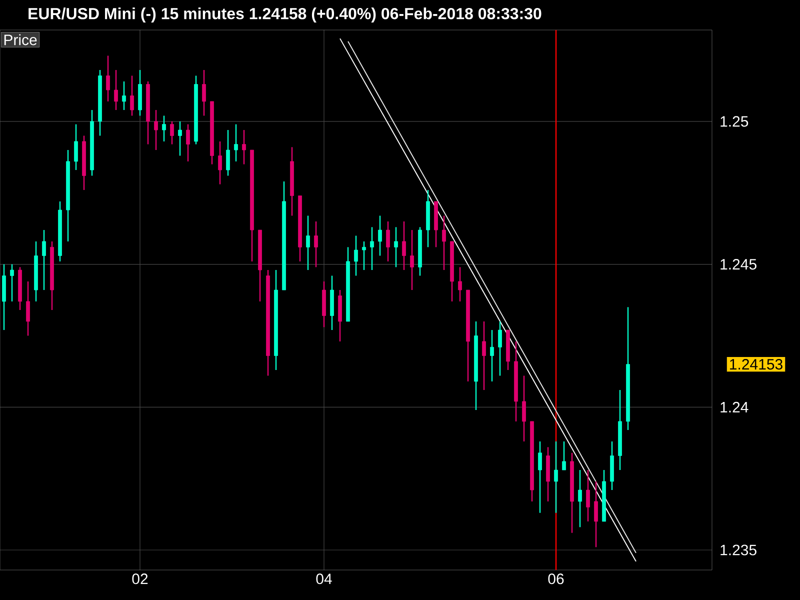 The width and height of the screenshot is (800, 600). I want to click on text: 1.24153, so click(756, 364).